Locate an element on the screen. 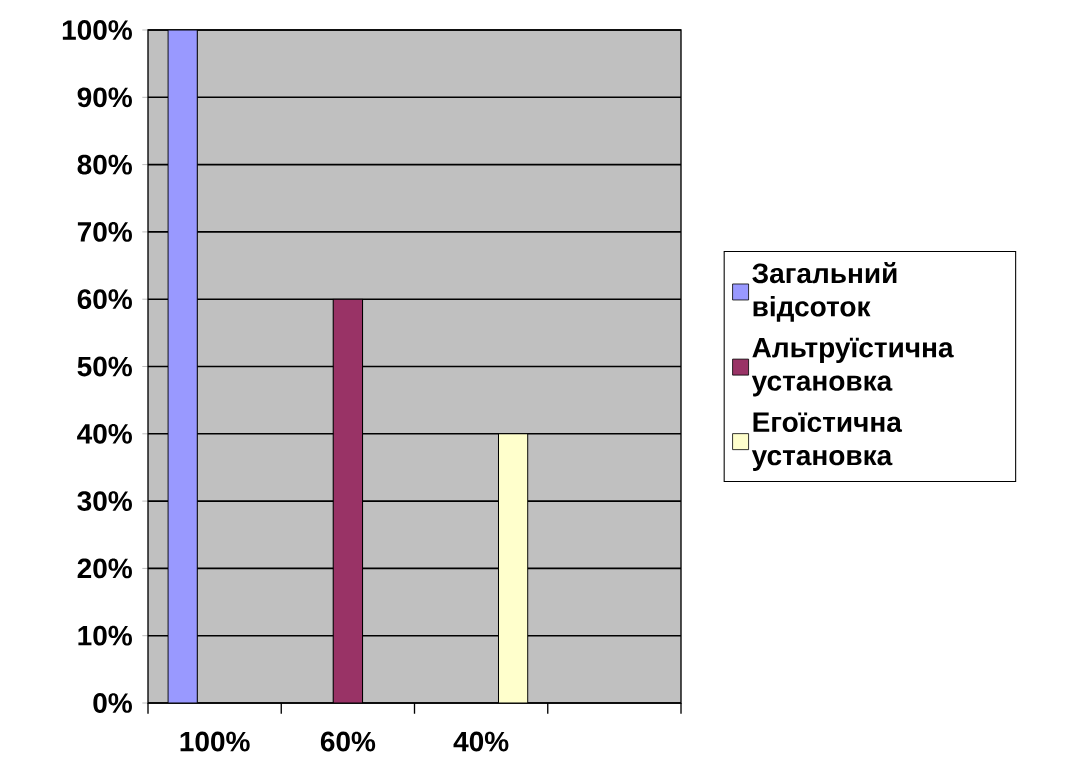 The height and width of the screenshot is (769, 1066). y-tick-label: 100% is located at coordinates (97, 30).